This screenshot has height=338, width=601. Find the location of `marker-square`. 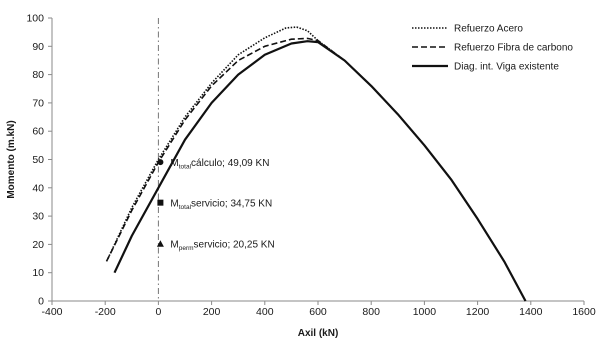

marker-square is located at coordinates (160, 202).